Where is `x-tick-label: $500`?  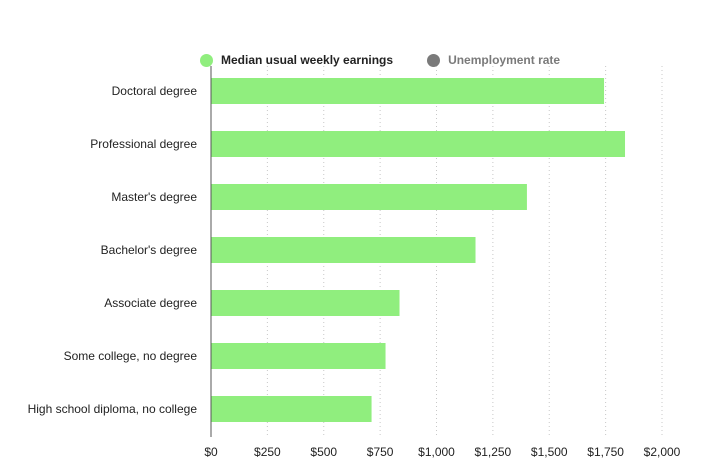
x-tick-label: $500 is located at coordinates (323, 452).